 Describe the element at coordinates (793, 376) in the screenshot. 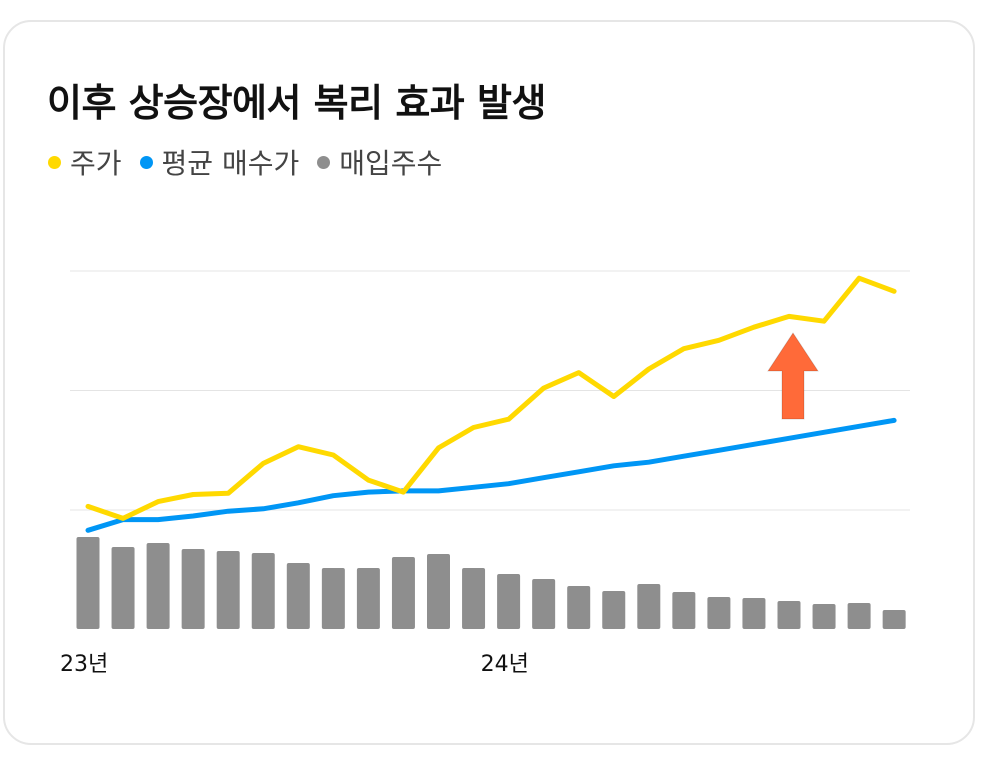

I see `up-arrow-icon` at that location.